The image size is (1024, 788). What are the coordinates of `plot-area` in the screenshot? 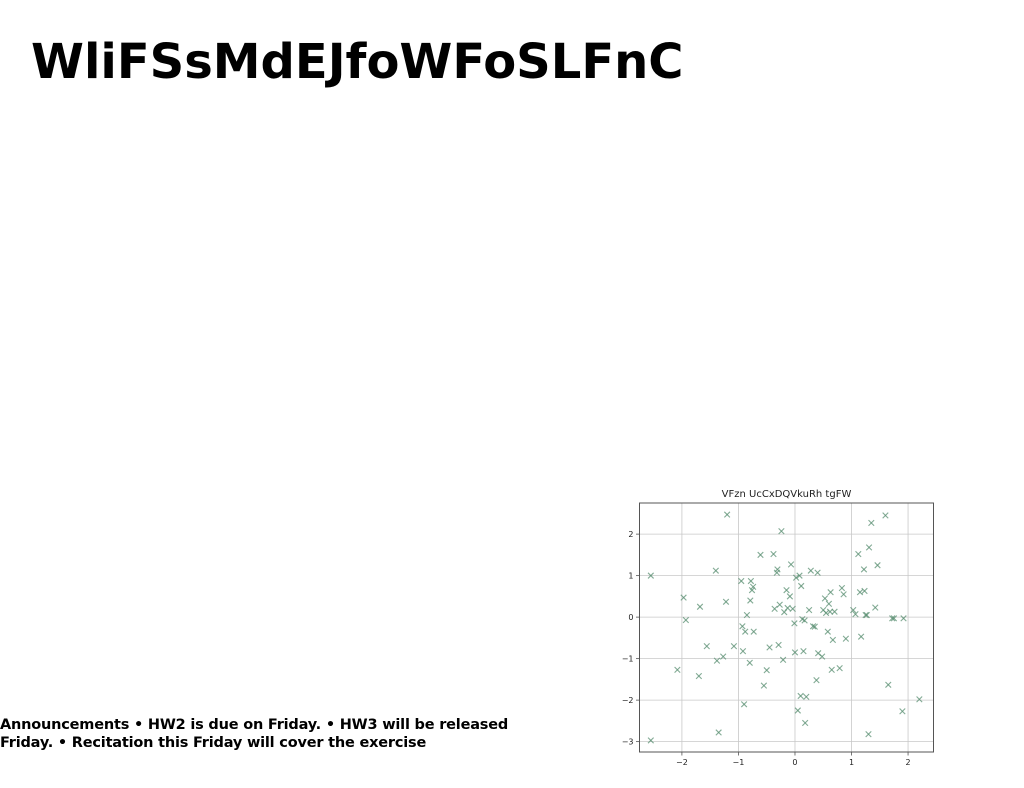 It's located at (786, 627).